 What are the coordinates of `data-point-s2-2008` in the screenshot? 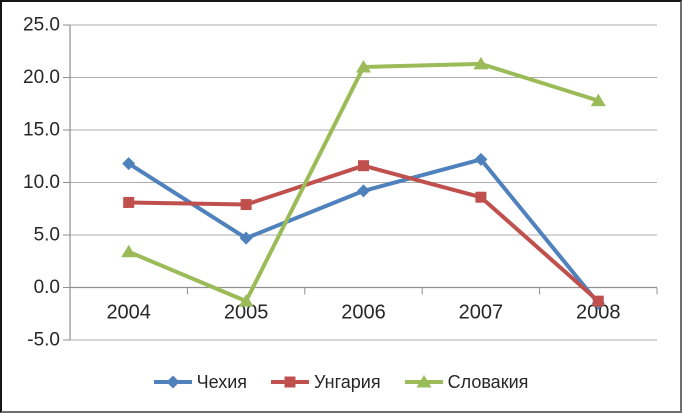 It's located at (598, 100).